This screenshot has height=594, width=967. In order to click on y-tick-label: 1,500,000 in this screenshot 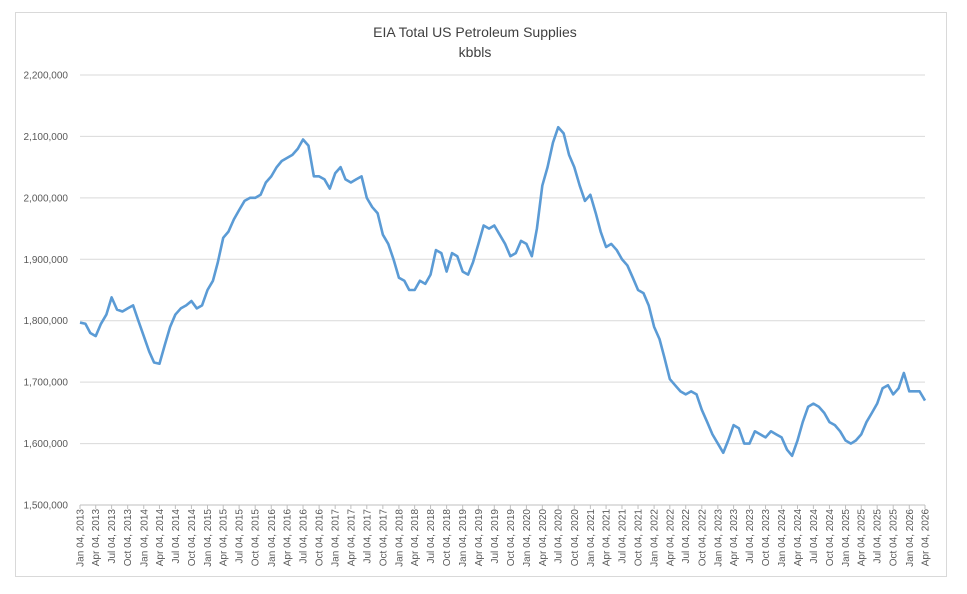, I will do `click(46, 506)`.